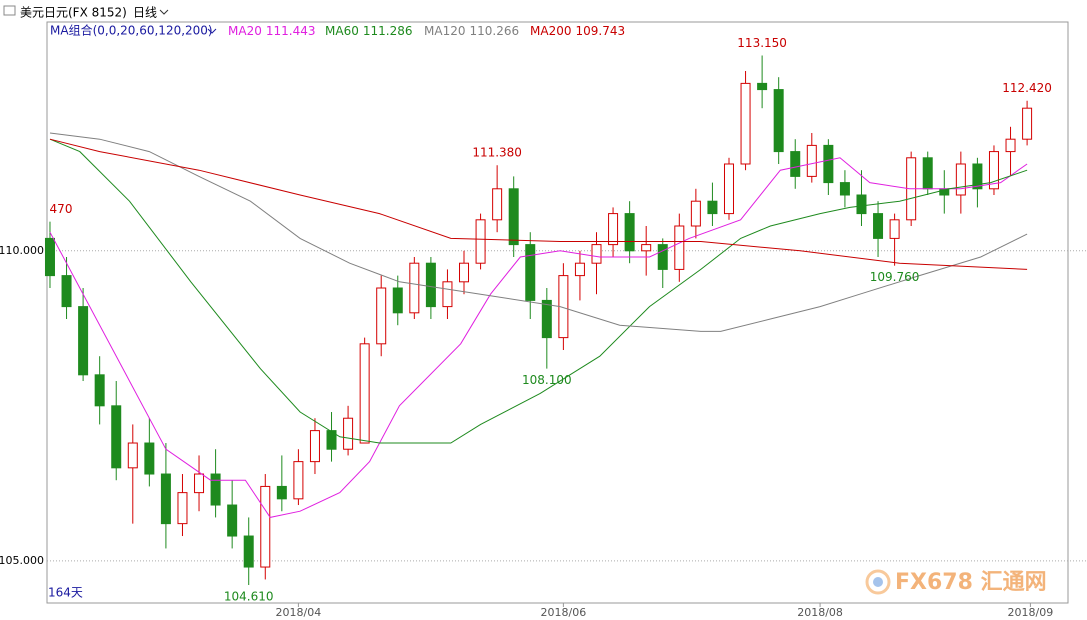  I want to click on legend-entry: MA20 111.443, so click(271, 31).